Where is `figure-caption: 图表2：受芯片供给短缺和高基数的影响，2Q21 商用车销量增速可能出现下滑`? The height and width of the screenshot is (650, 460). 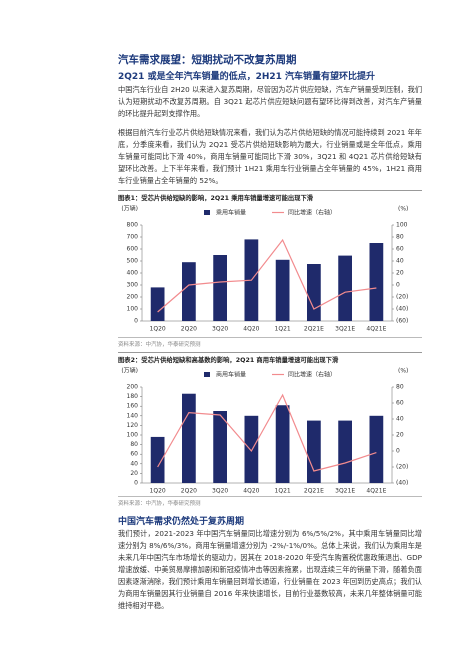 figure-caption: 图表2：受芯片供给短缺和高基数的影响，2Q21 商用车销量增速可能出现下滑 is located at coordinates (270, 358).